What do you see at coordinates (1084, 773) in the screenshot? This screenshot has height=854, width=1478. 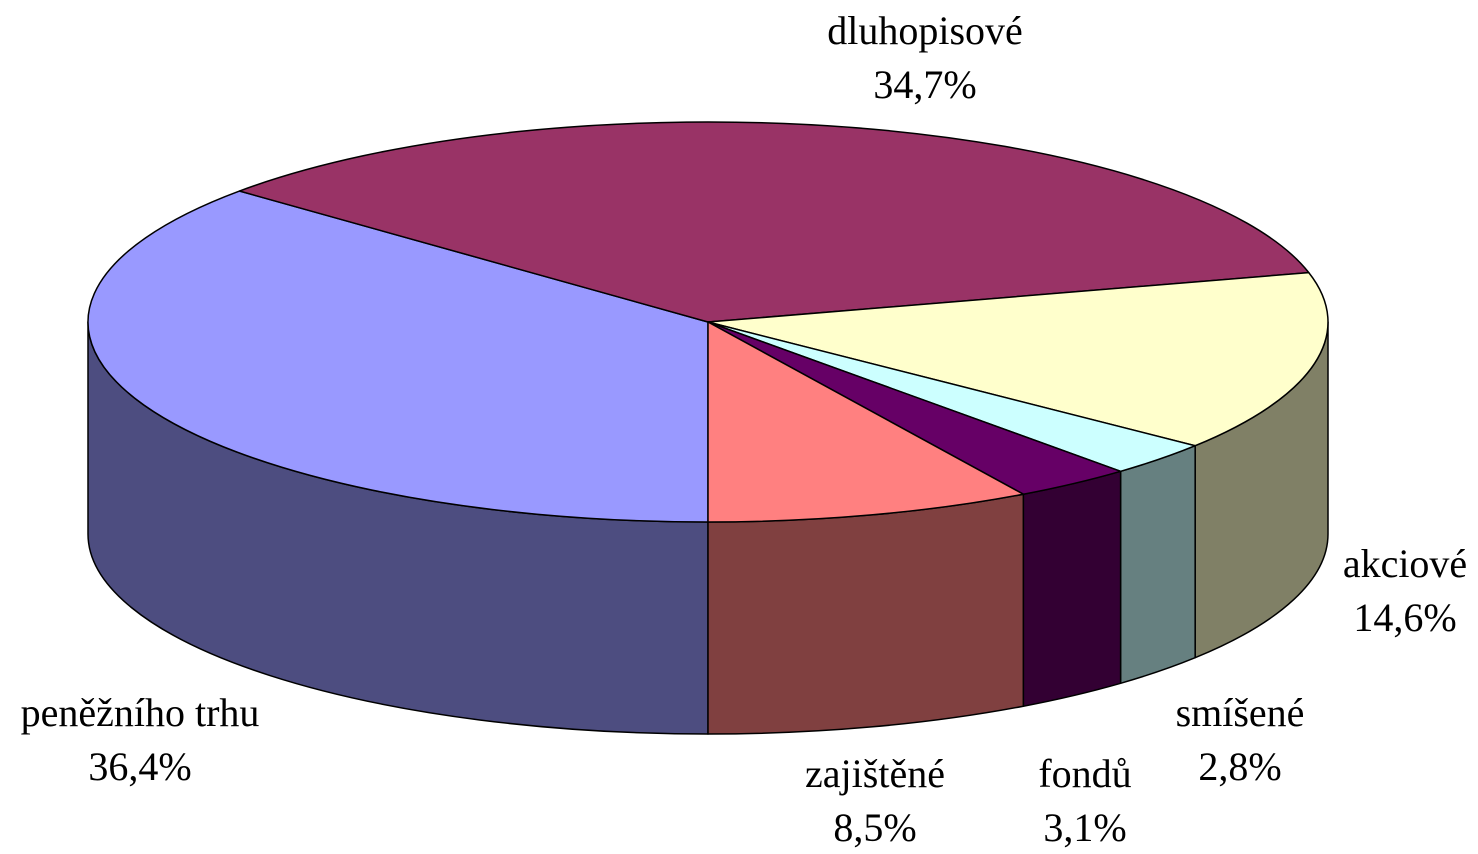 I see `slice-label: fondů` at bounding box center [1084, 773].